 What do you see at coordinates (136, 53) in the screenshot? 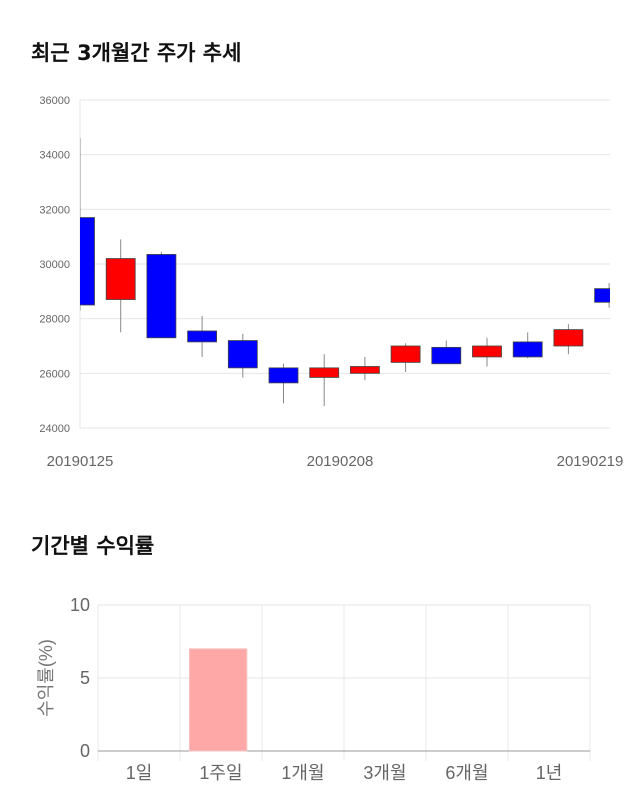
I see `price-chart-title: 최근 3개월간 주가 추세` at bounding box center [136, 53].